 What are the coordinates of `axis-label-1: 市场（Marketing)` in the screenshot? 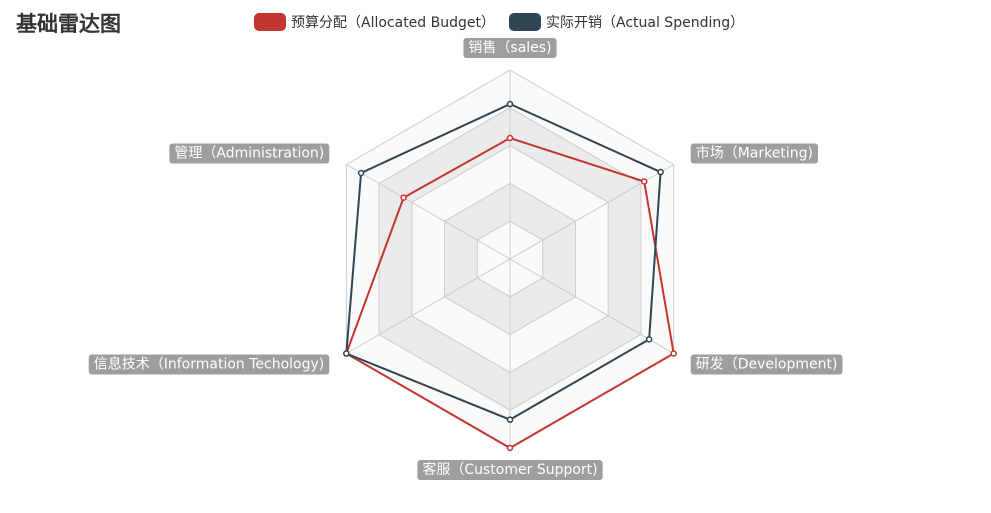 It's located at (754, 153).